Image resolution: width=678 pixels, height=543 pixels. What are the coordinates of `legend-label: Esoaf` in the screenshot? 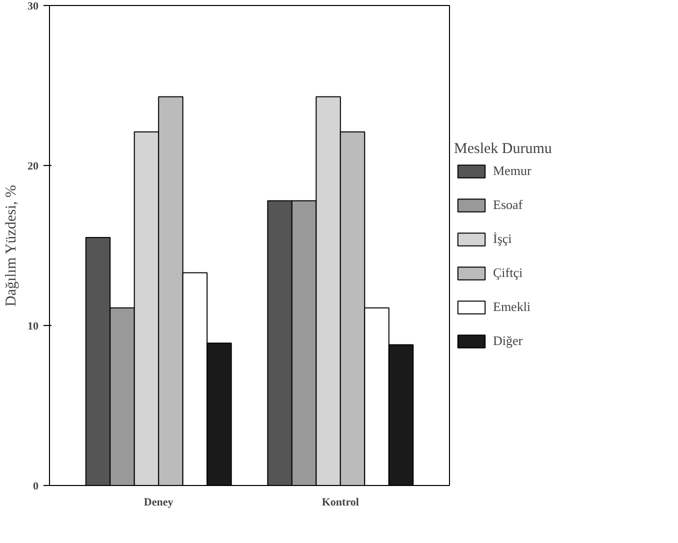 It's located at (508, 205).